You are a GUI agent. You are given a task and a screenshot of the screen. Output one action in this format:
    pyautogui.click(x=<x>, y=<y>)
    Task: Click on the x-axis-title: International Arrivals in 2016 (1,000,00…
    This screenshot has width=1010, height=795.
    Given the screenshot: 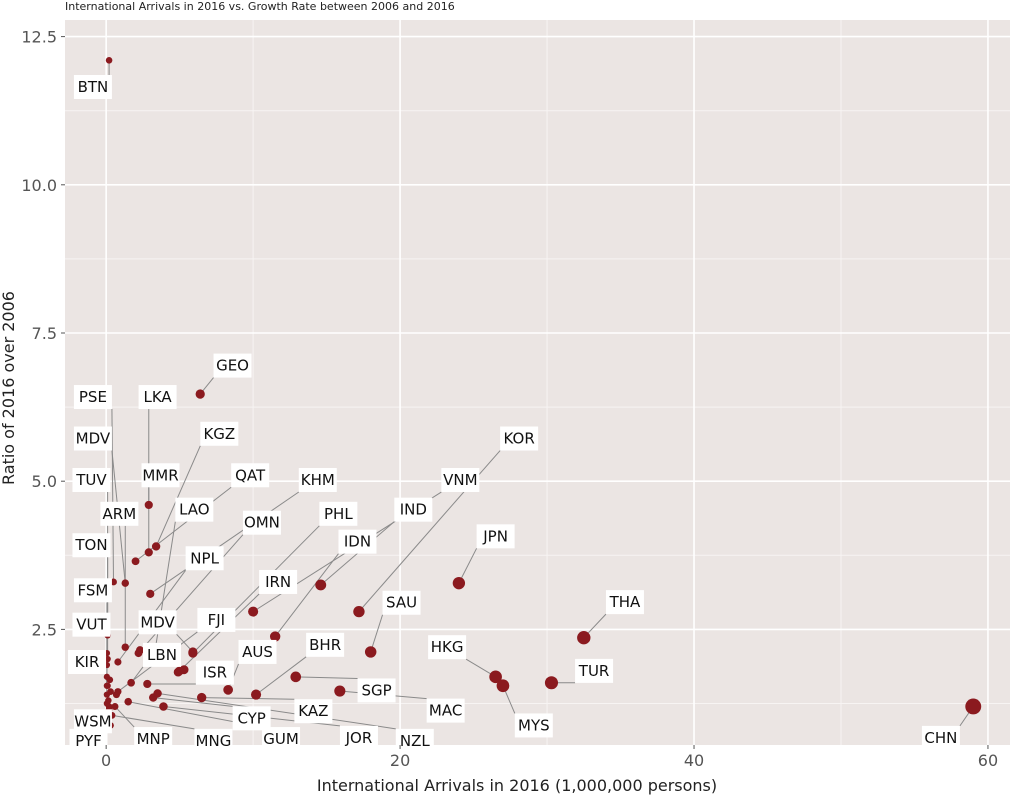 What is the action you would take?
    pyautogui.click(x=517, y=785)
    